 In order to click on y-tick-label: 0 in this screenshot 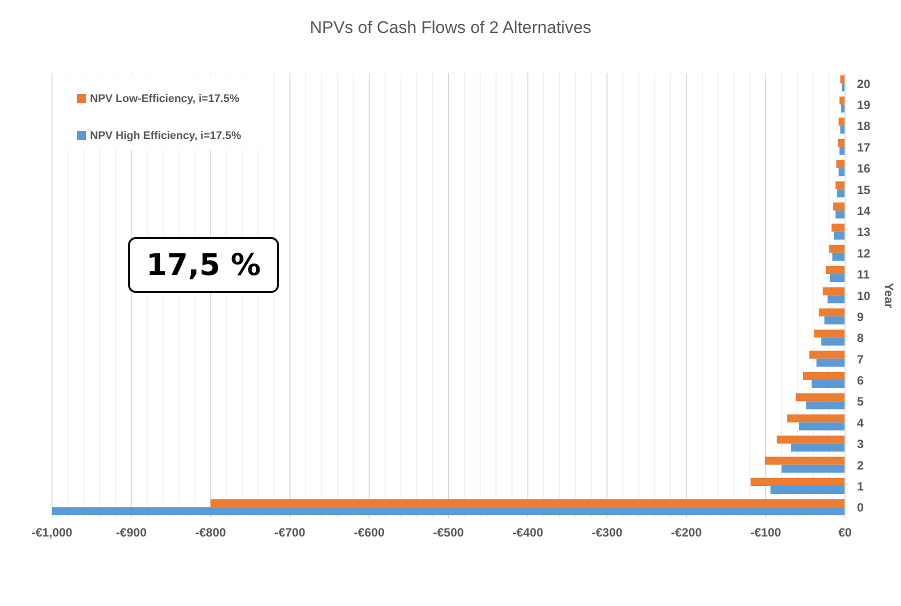, I will do `click(860, 507)`.